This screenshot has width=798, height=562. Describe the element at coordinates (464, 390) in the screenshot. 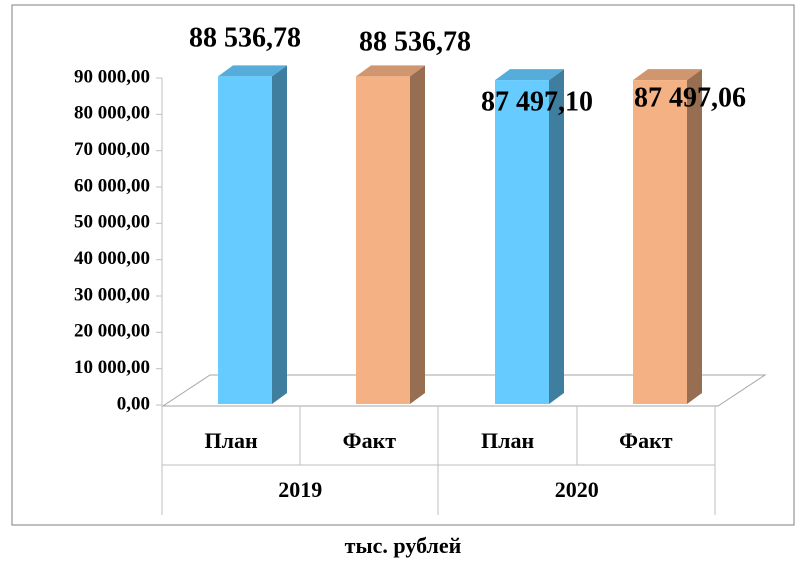

I see `floor` at that location.